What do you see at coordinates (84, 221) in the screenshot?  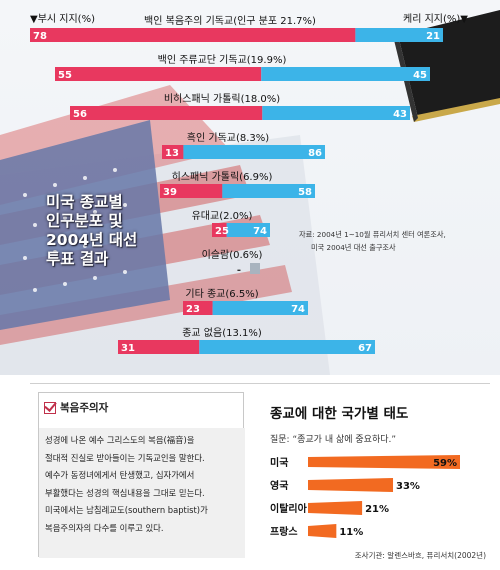 I see `chart-title-line: 인구분포 및` at bounding box center [84, 221].